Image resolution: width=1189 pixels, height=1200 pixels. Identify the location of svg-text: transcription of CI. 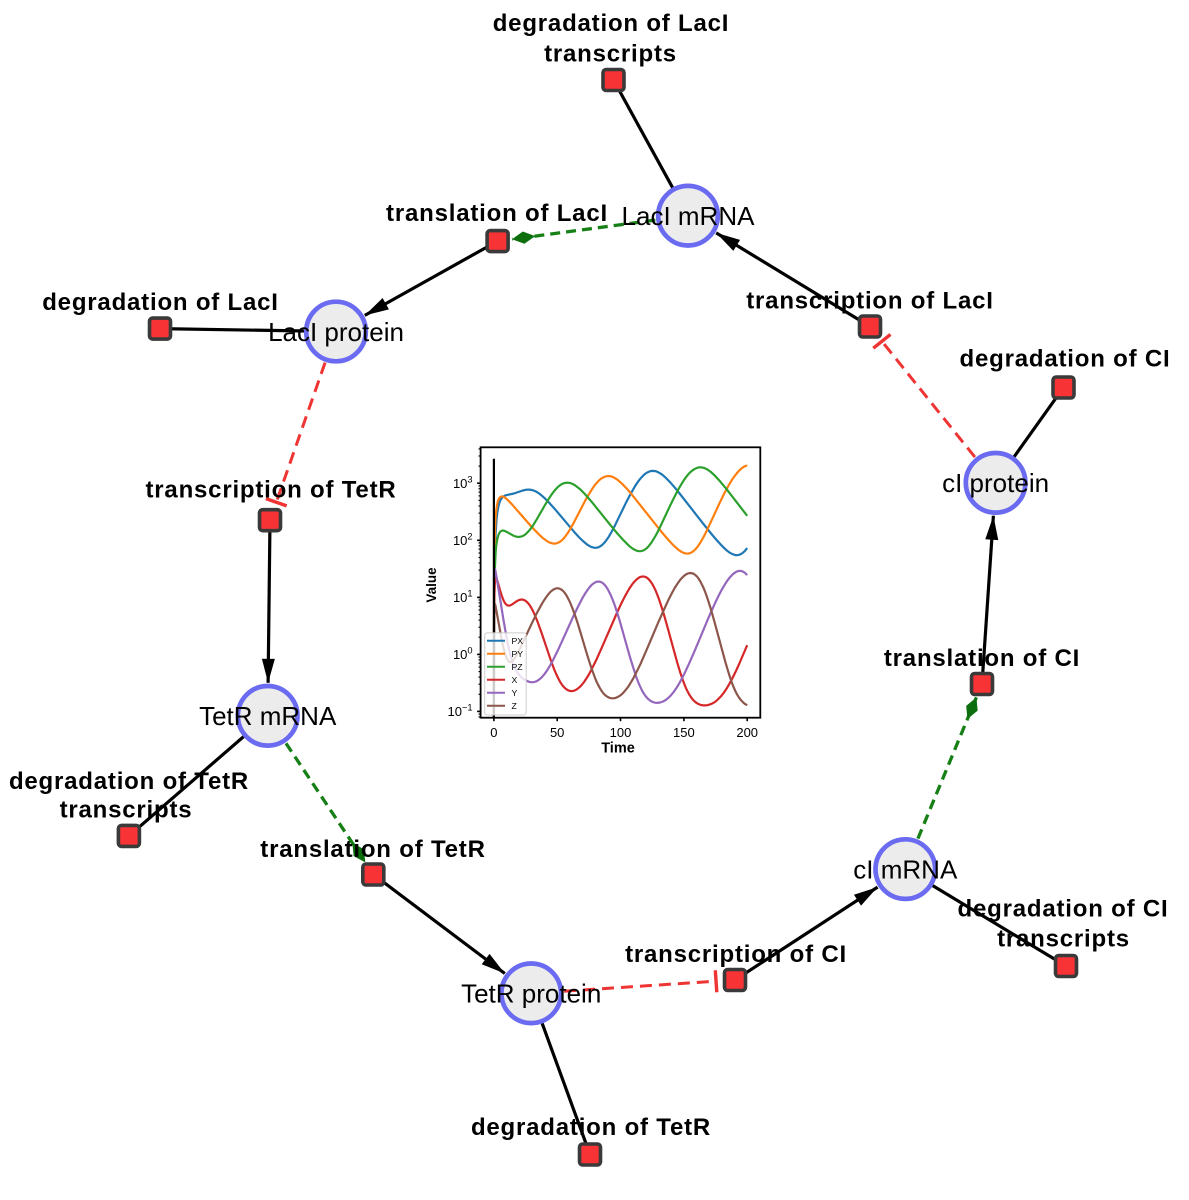
(736, 954).